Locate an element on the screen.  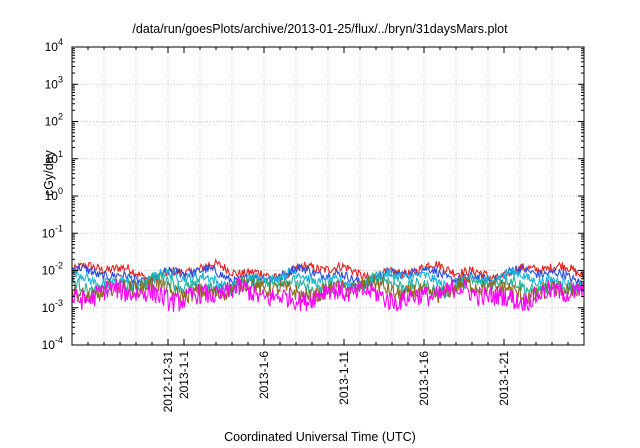
x-tick-label: 2013-1-16 is located at coordinates (424, 378).